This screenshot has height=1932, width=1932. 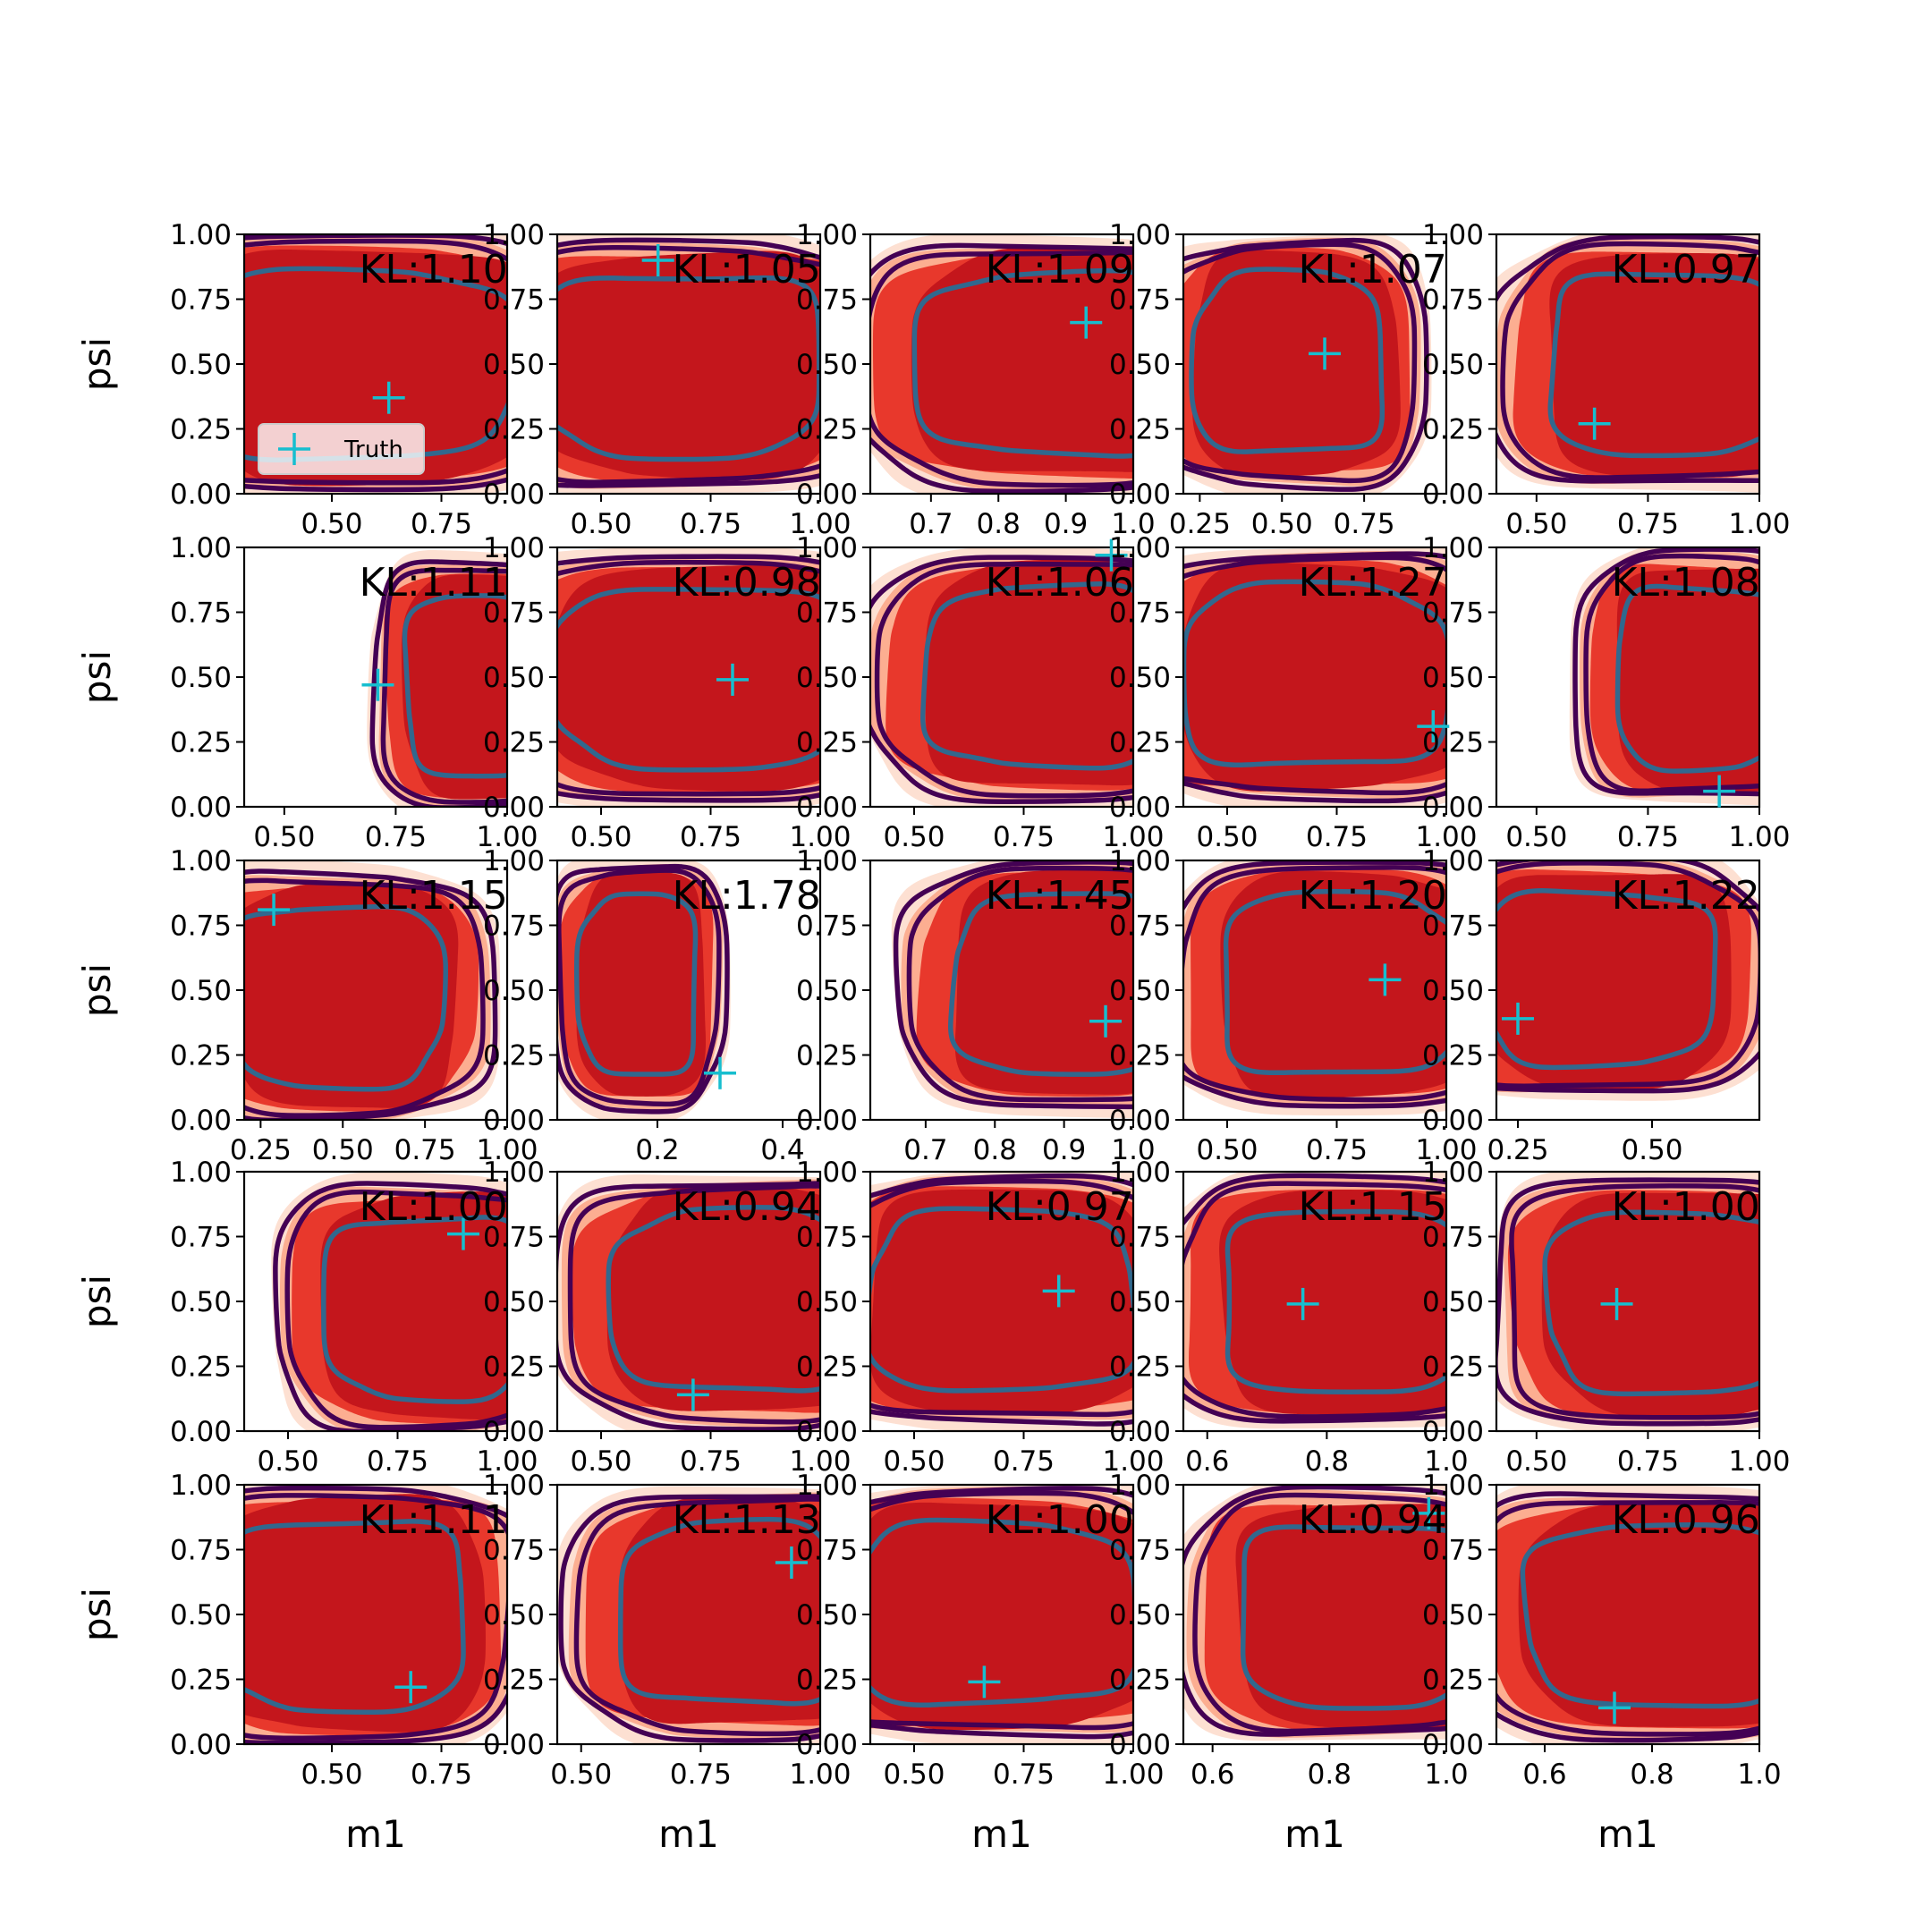 I want to click on kl-label: KL:1.05, so click(x=747, y=269).